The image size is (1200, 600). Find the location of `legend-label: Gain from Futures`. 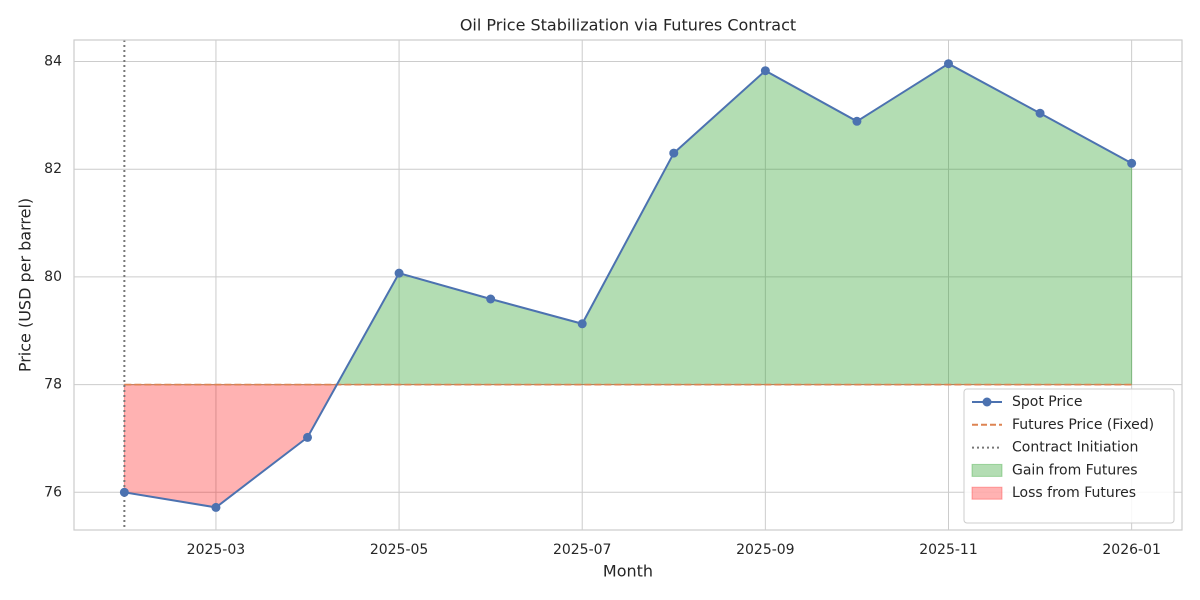

legend-label: Gain from Futures is located at coordinates (1075, 470).